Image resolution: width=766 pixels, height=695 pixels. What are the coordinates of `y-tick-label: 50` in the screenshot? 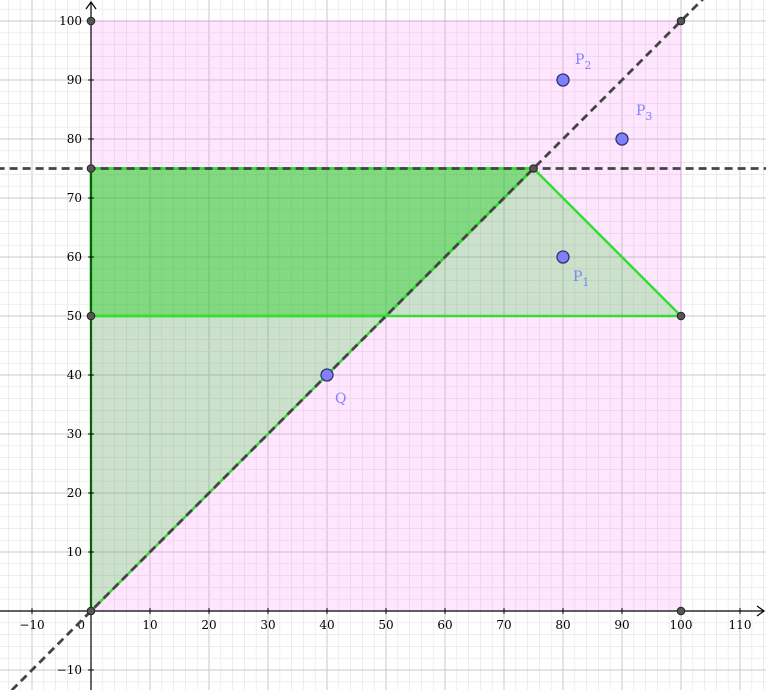 It's located at (74, 316).